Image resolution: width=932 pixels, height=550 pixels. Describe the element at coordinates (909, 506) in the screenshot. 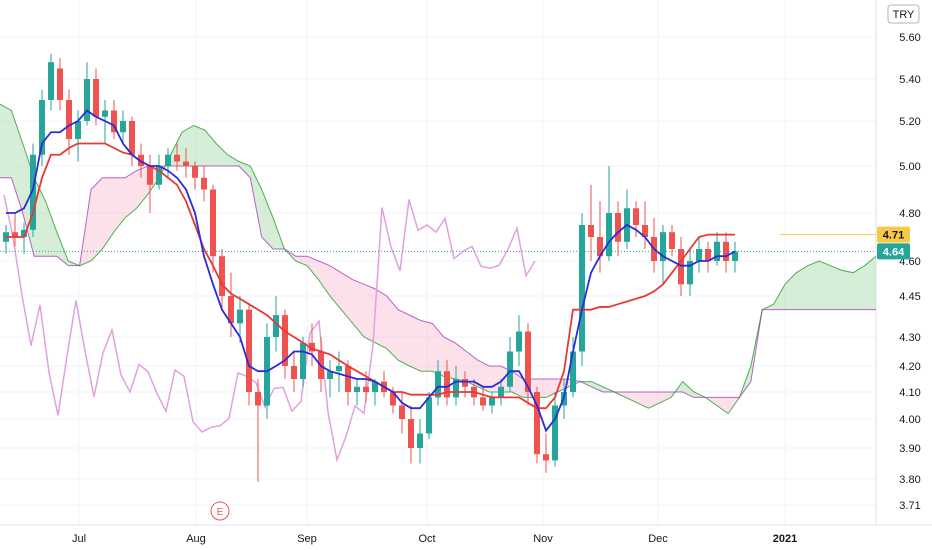

I see `price-tick-label: 3.71` at that location.